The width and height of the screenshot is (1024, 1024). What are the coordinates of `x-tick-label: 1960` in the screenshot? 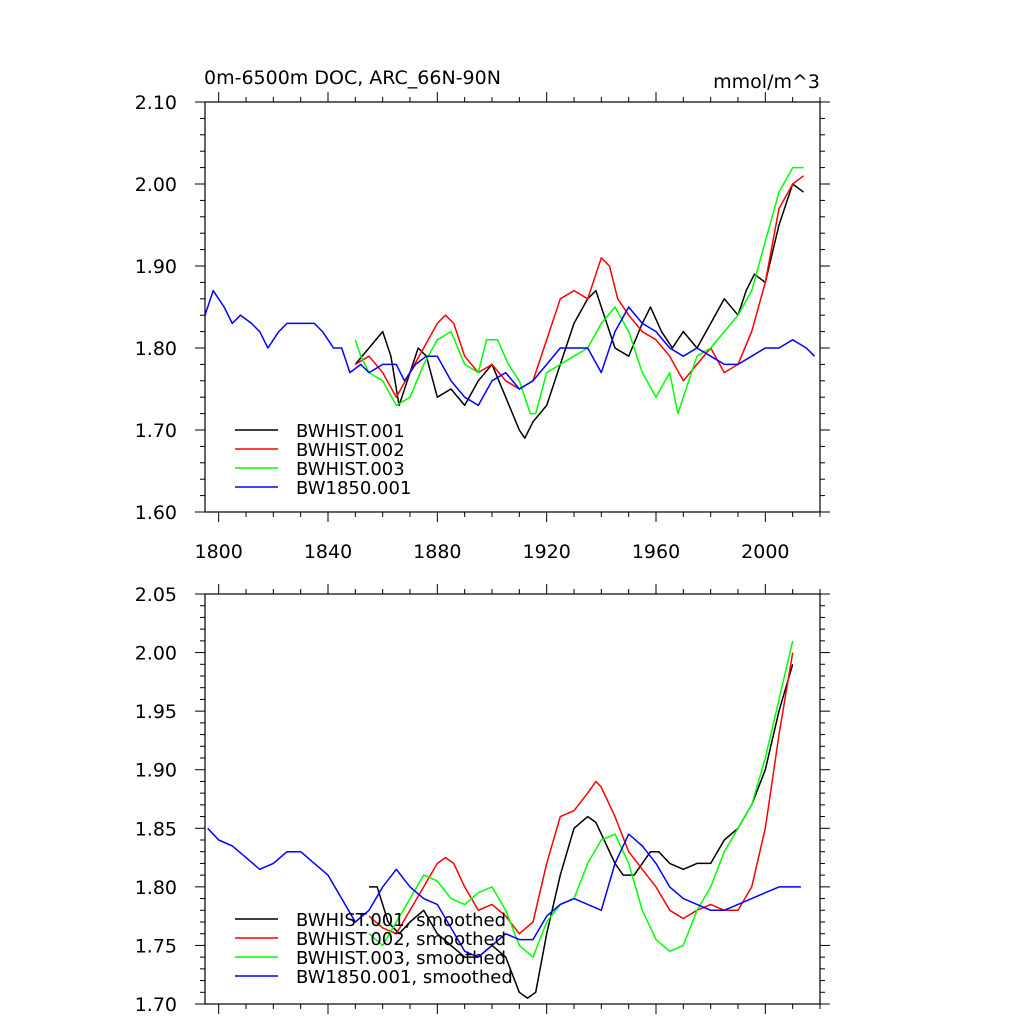 It's located at (656, 552).